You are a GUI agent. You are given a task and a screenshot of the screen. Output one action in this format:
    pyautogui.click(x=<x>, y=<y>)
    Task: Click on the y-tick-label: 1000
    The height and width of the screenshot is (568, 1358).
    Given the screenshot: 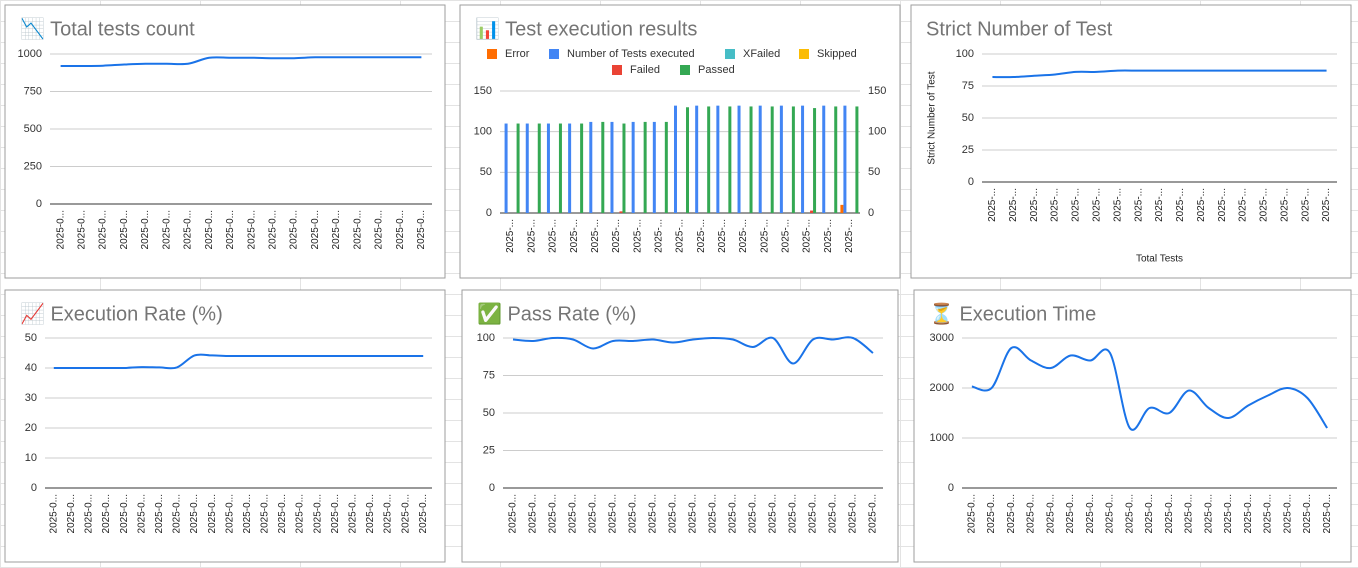 What is the action you would take?
    pyautogui.click(x=942, y=438)
    